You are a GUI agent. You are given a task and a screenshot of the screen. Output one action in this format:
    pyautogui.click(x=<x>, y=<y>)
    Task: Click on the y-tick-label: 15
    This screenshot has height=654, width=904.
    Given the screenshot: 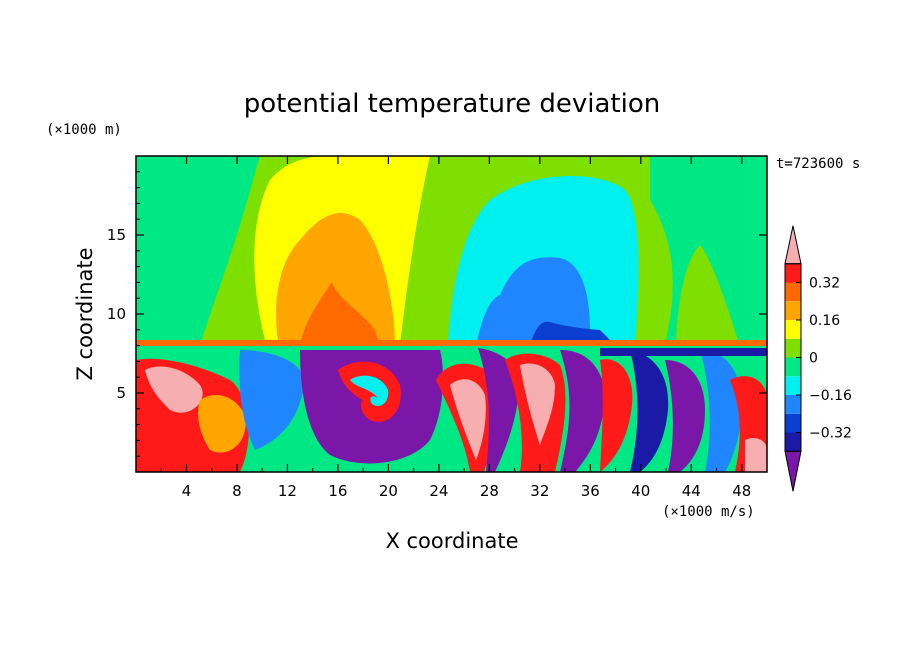 What is the action you would take?
    pyautogui.click(x=116, y=235)
    